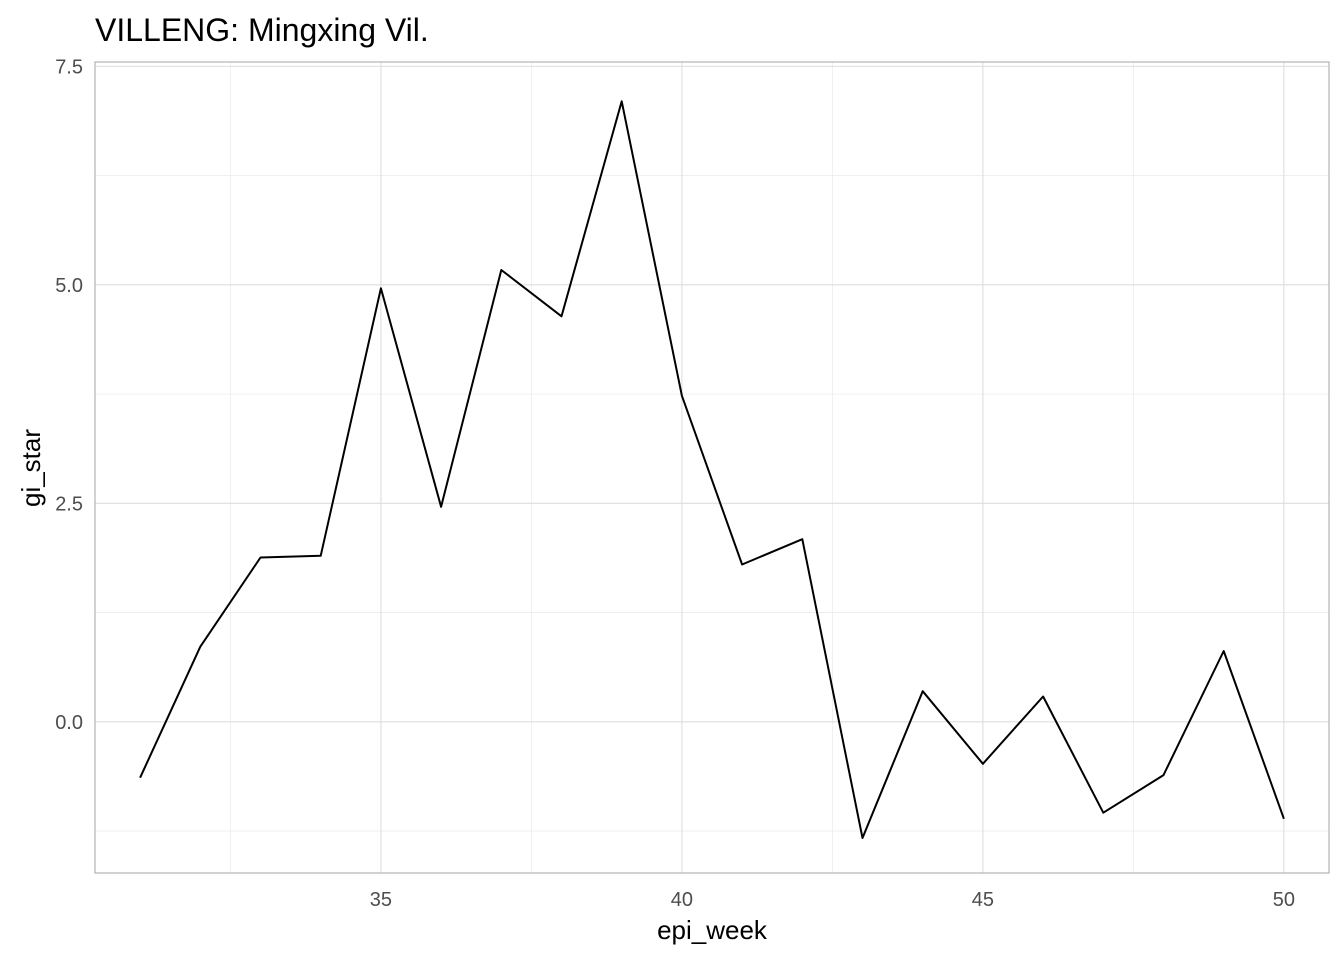  Describe the element at coordinates (69, 67) in the screenshot. I see `y-tick-label: 7.5` at that location.